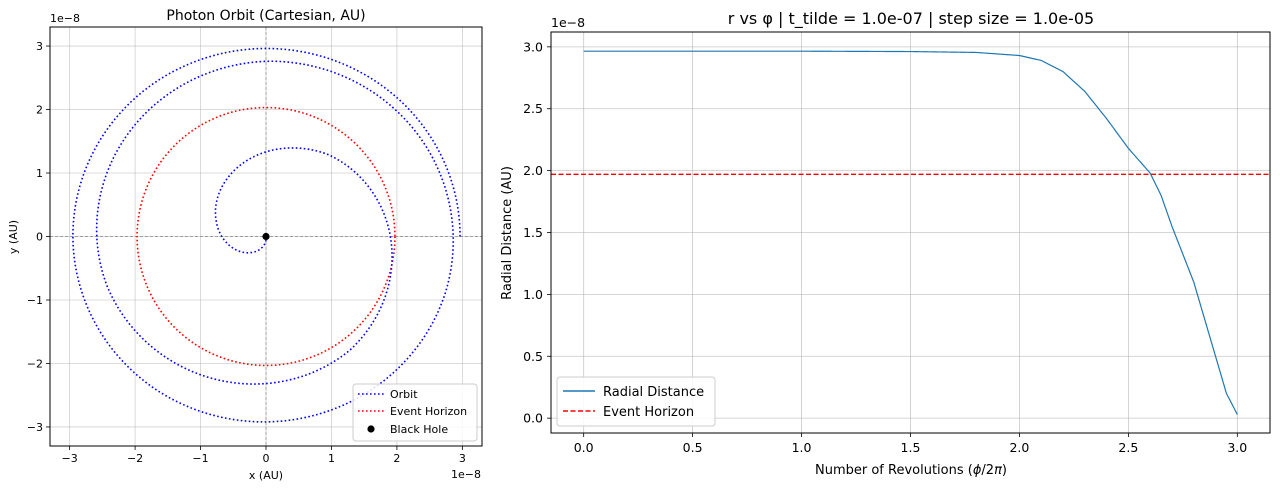 This screenshot has width=1280, height=490. Describe the element at coordinates (35, 363) in the screenshot. I see `orbit-y-tick-label: −2` at that location.